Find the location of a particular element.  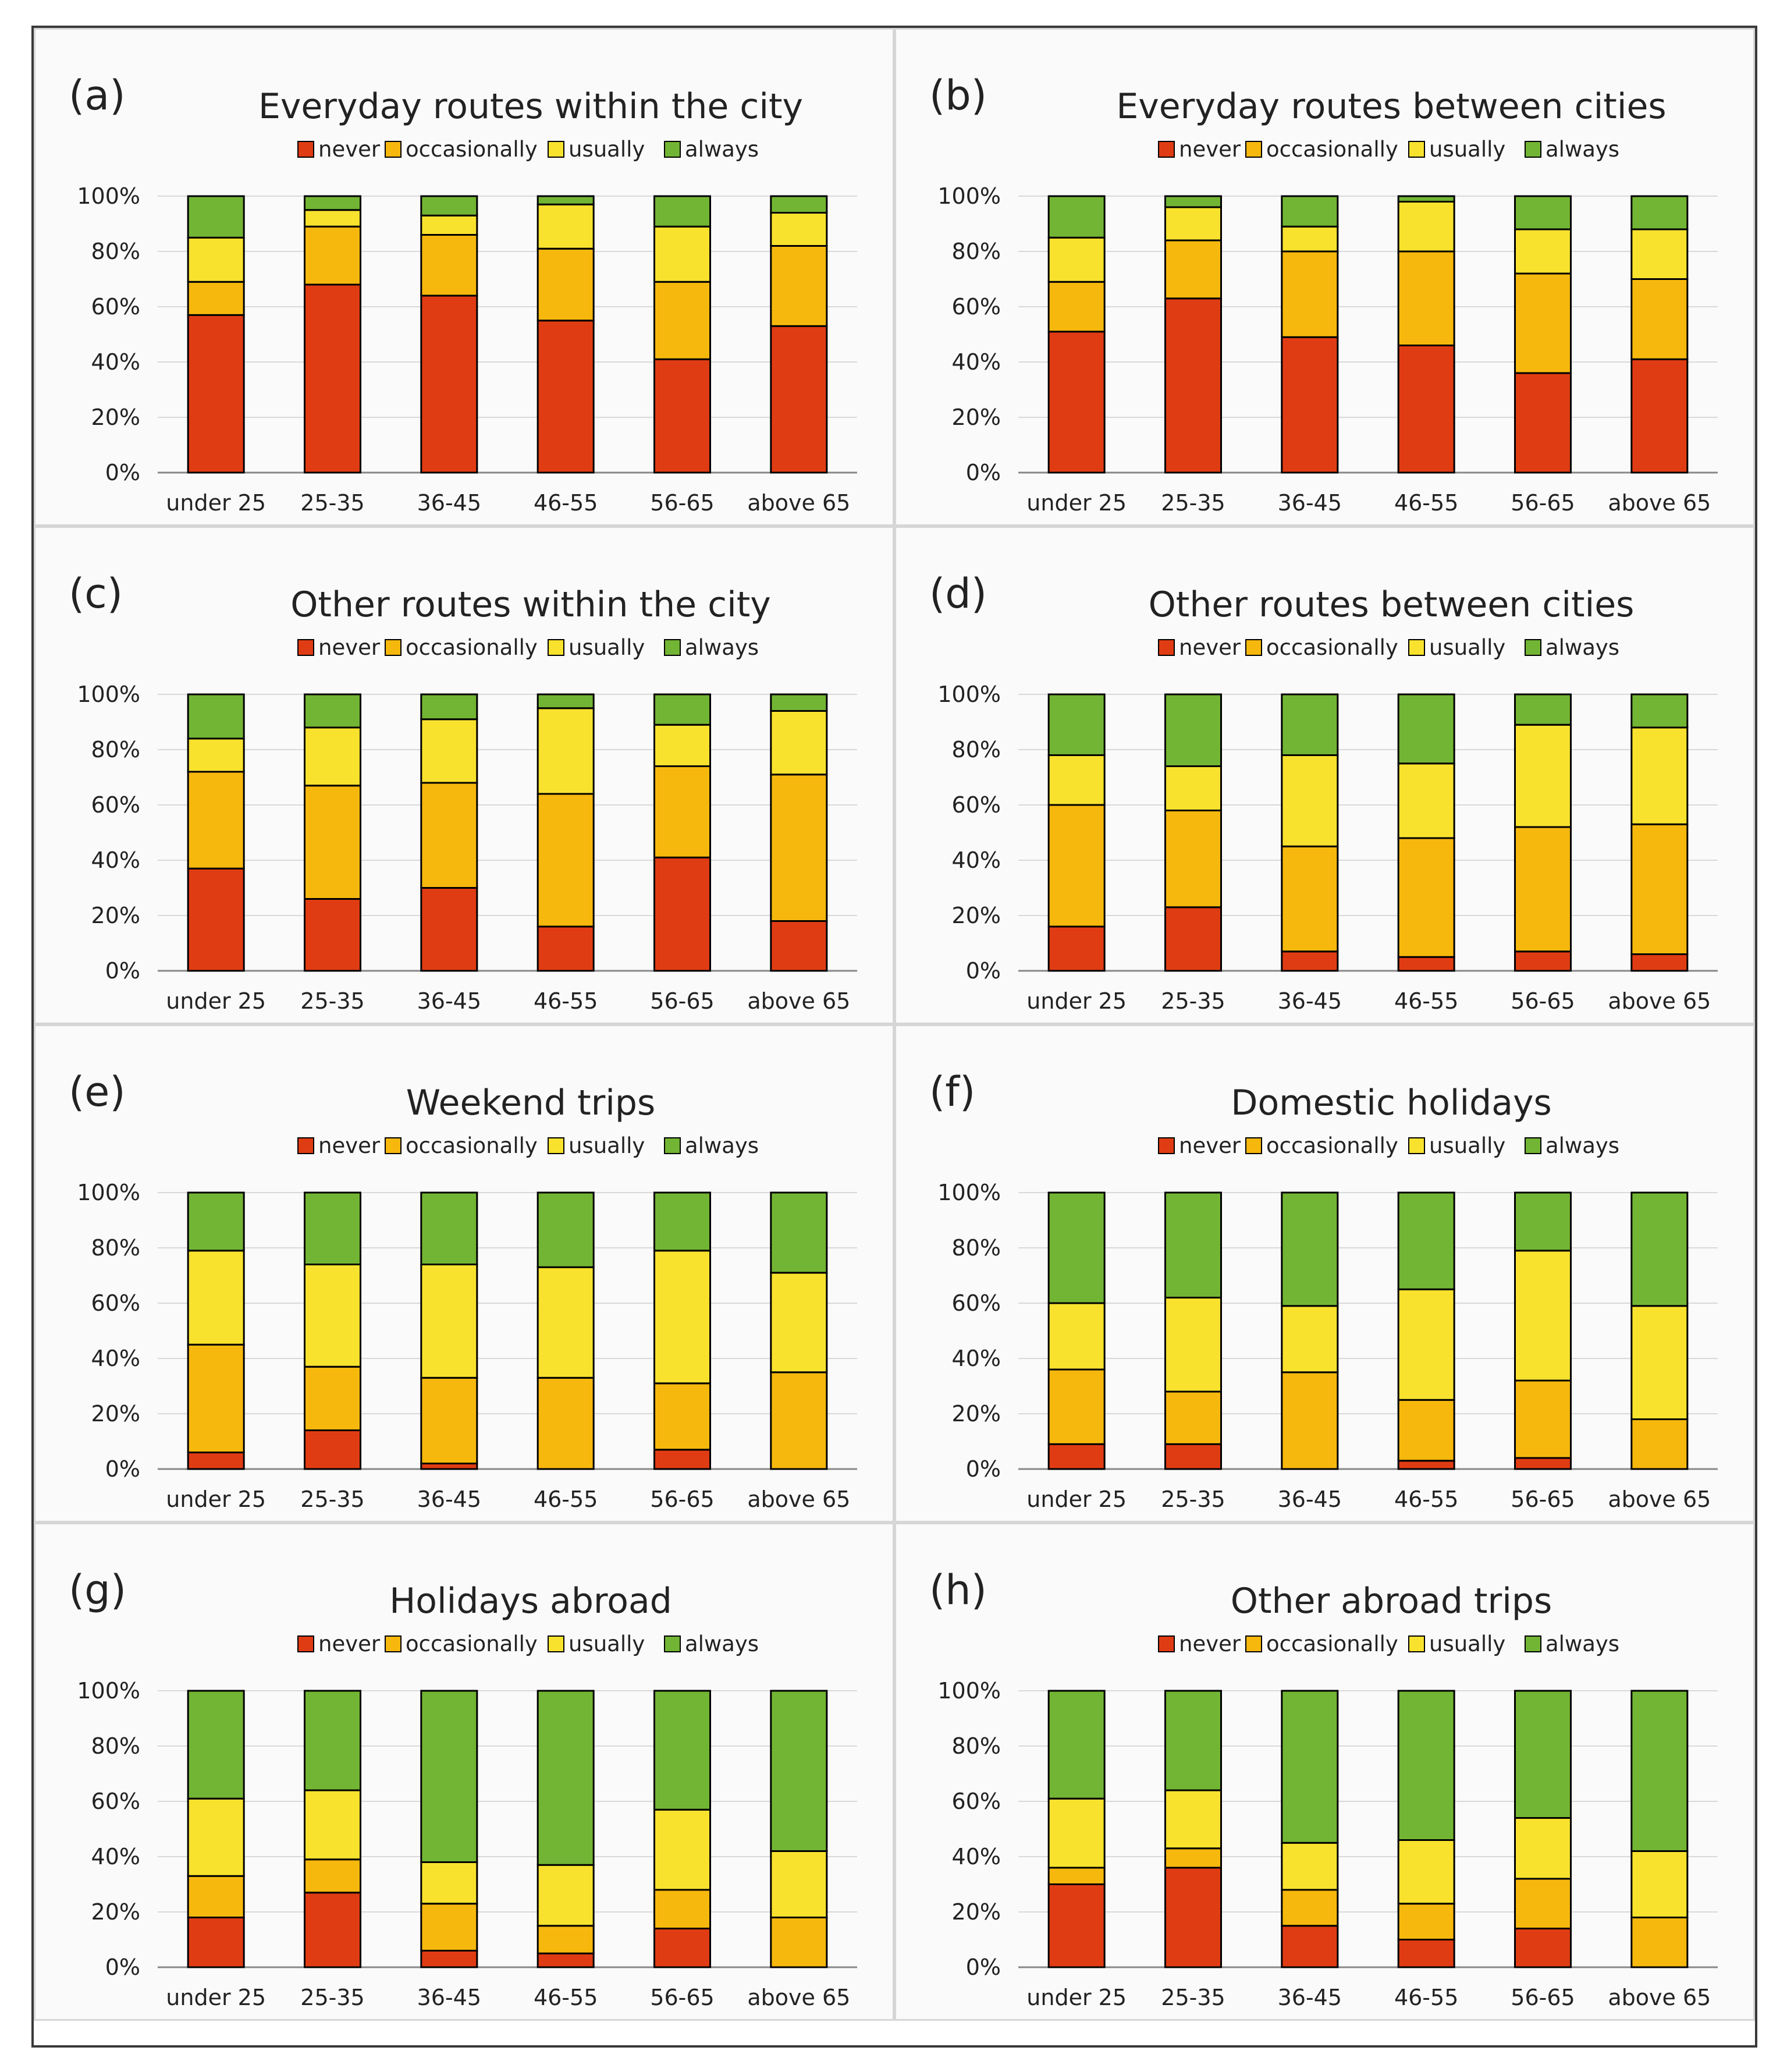

x-tick-label: under 25 is located at coordinates (1076, 1997).